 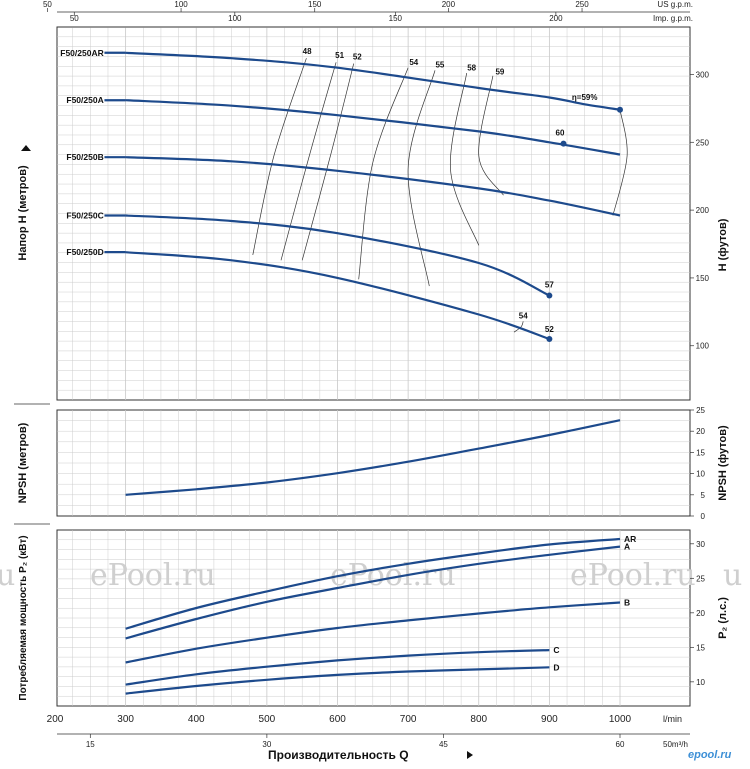 What do you see at coordinates (723, 618) in the screenshot?
I see `power-right-axis-title: P₂ (л.с.)` at bounding box center [723, 618].